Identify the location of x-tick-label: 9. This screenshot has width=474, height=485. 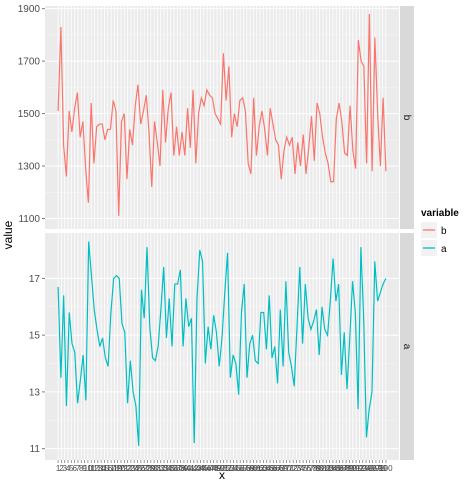
(84, 468).